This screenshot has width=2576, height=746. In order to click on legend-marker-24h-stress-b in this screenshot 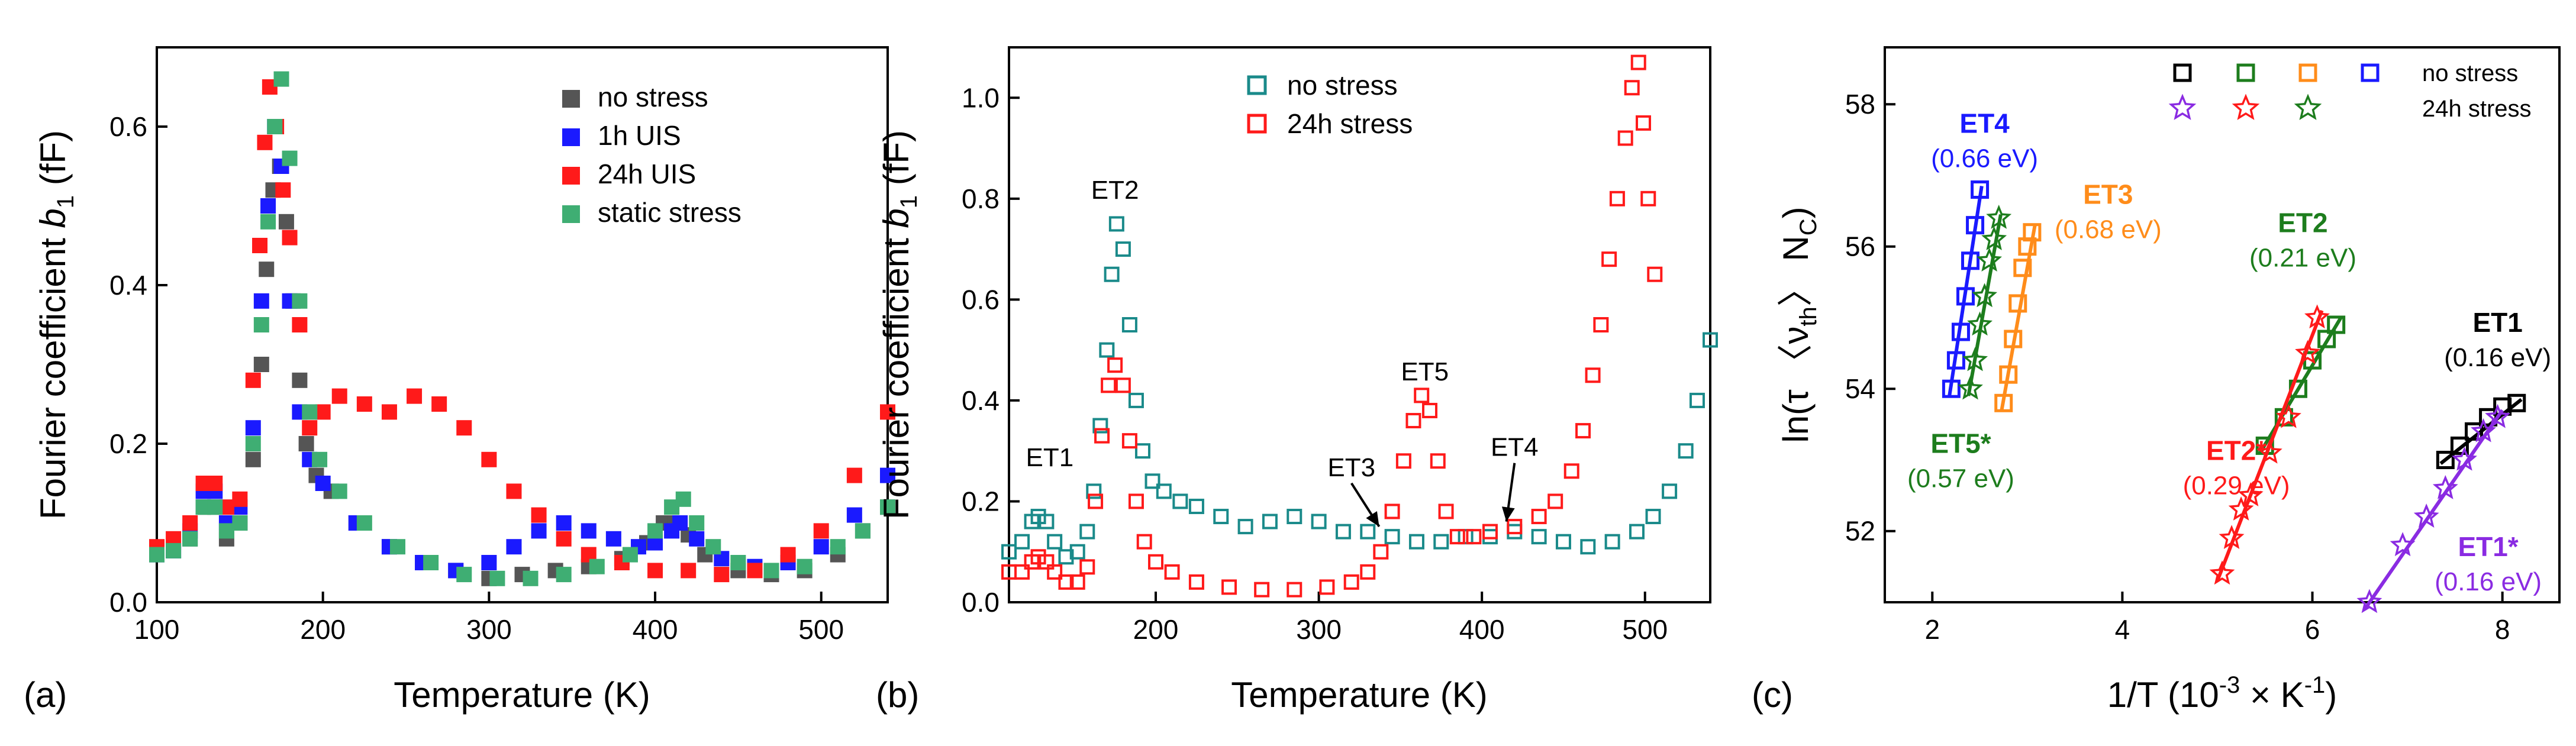, I will do `click(1257, 124)`.